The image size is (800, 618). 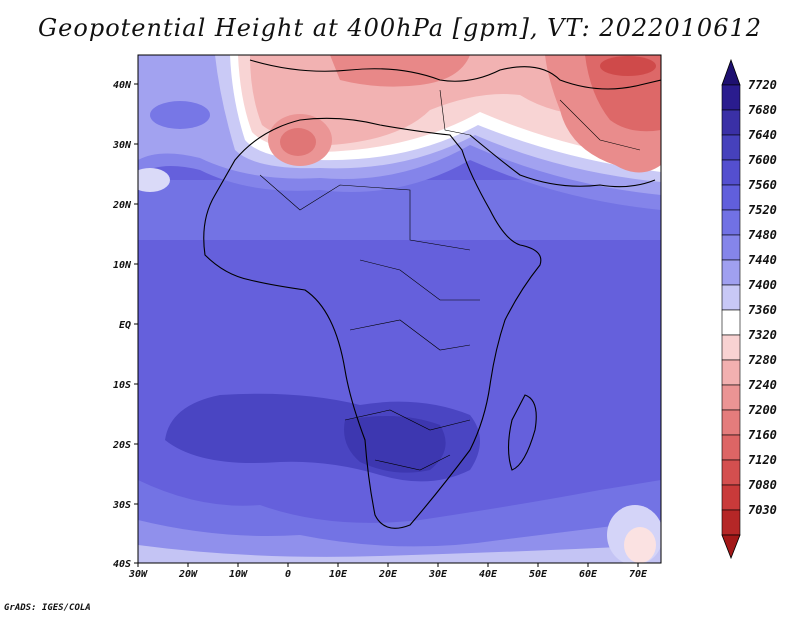 What do you see at coordinates (762, 385) in the screenshot?
I see `colorbar-level-label: 7240` at bounding box center [762, 385].